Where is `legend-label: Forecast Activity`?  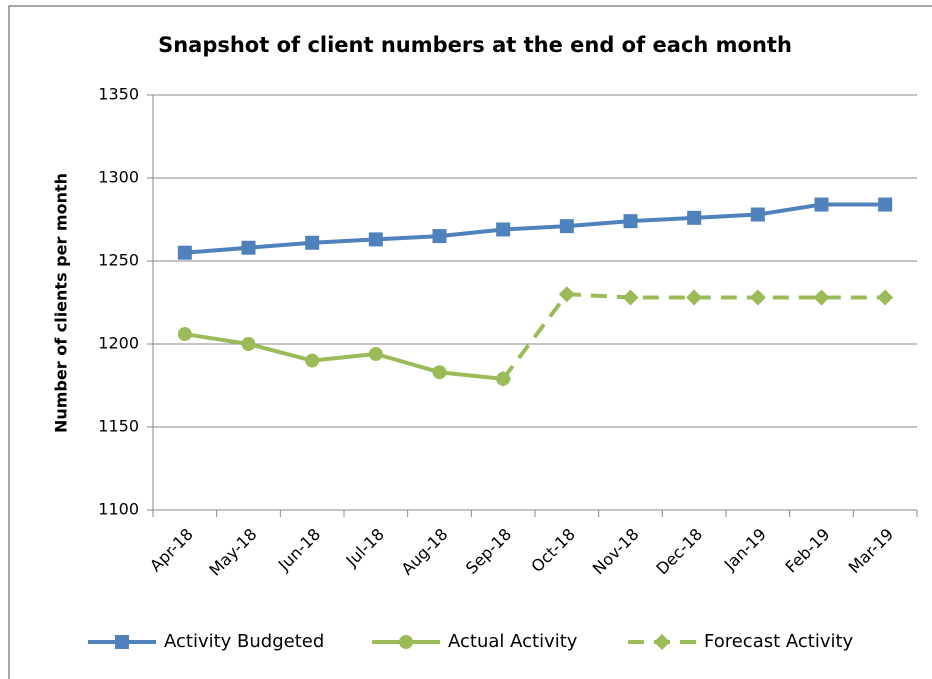 legend-label: Forecast Activity is located at coordinates (779, 641).